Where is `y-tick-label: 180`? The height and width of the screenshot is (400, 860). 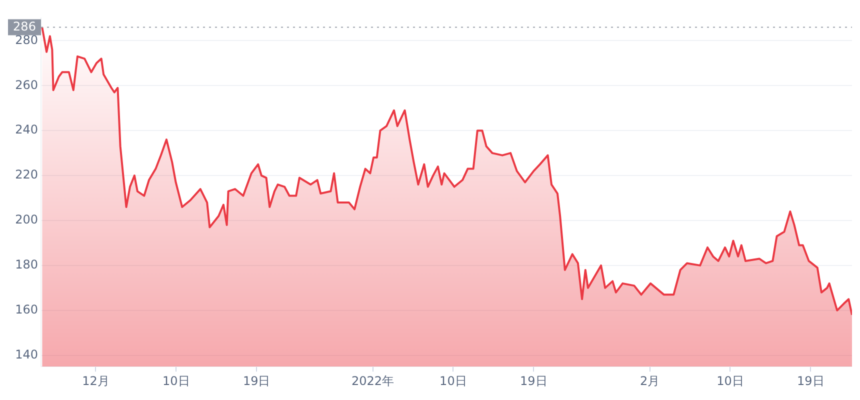 y-tick-label: 180 is located at coordinates (26, 265).